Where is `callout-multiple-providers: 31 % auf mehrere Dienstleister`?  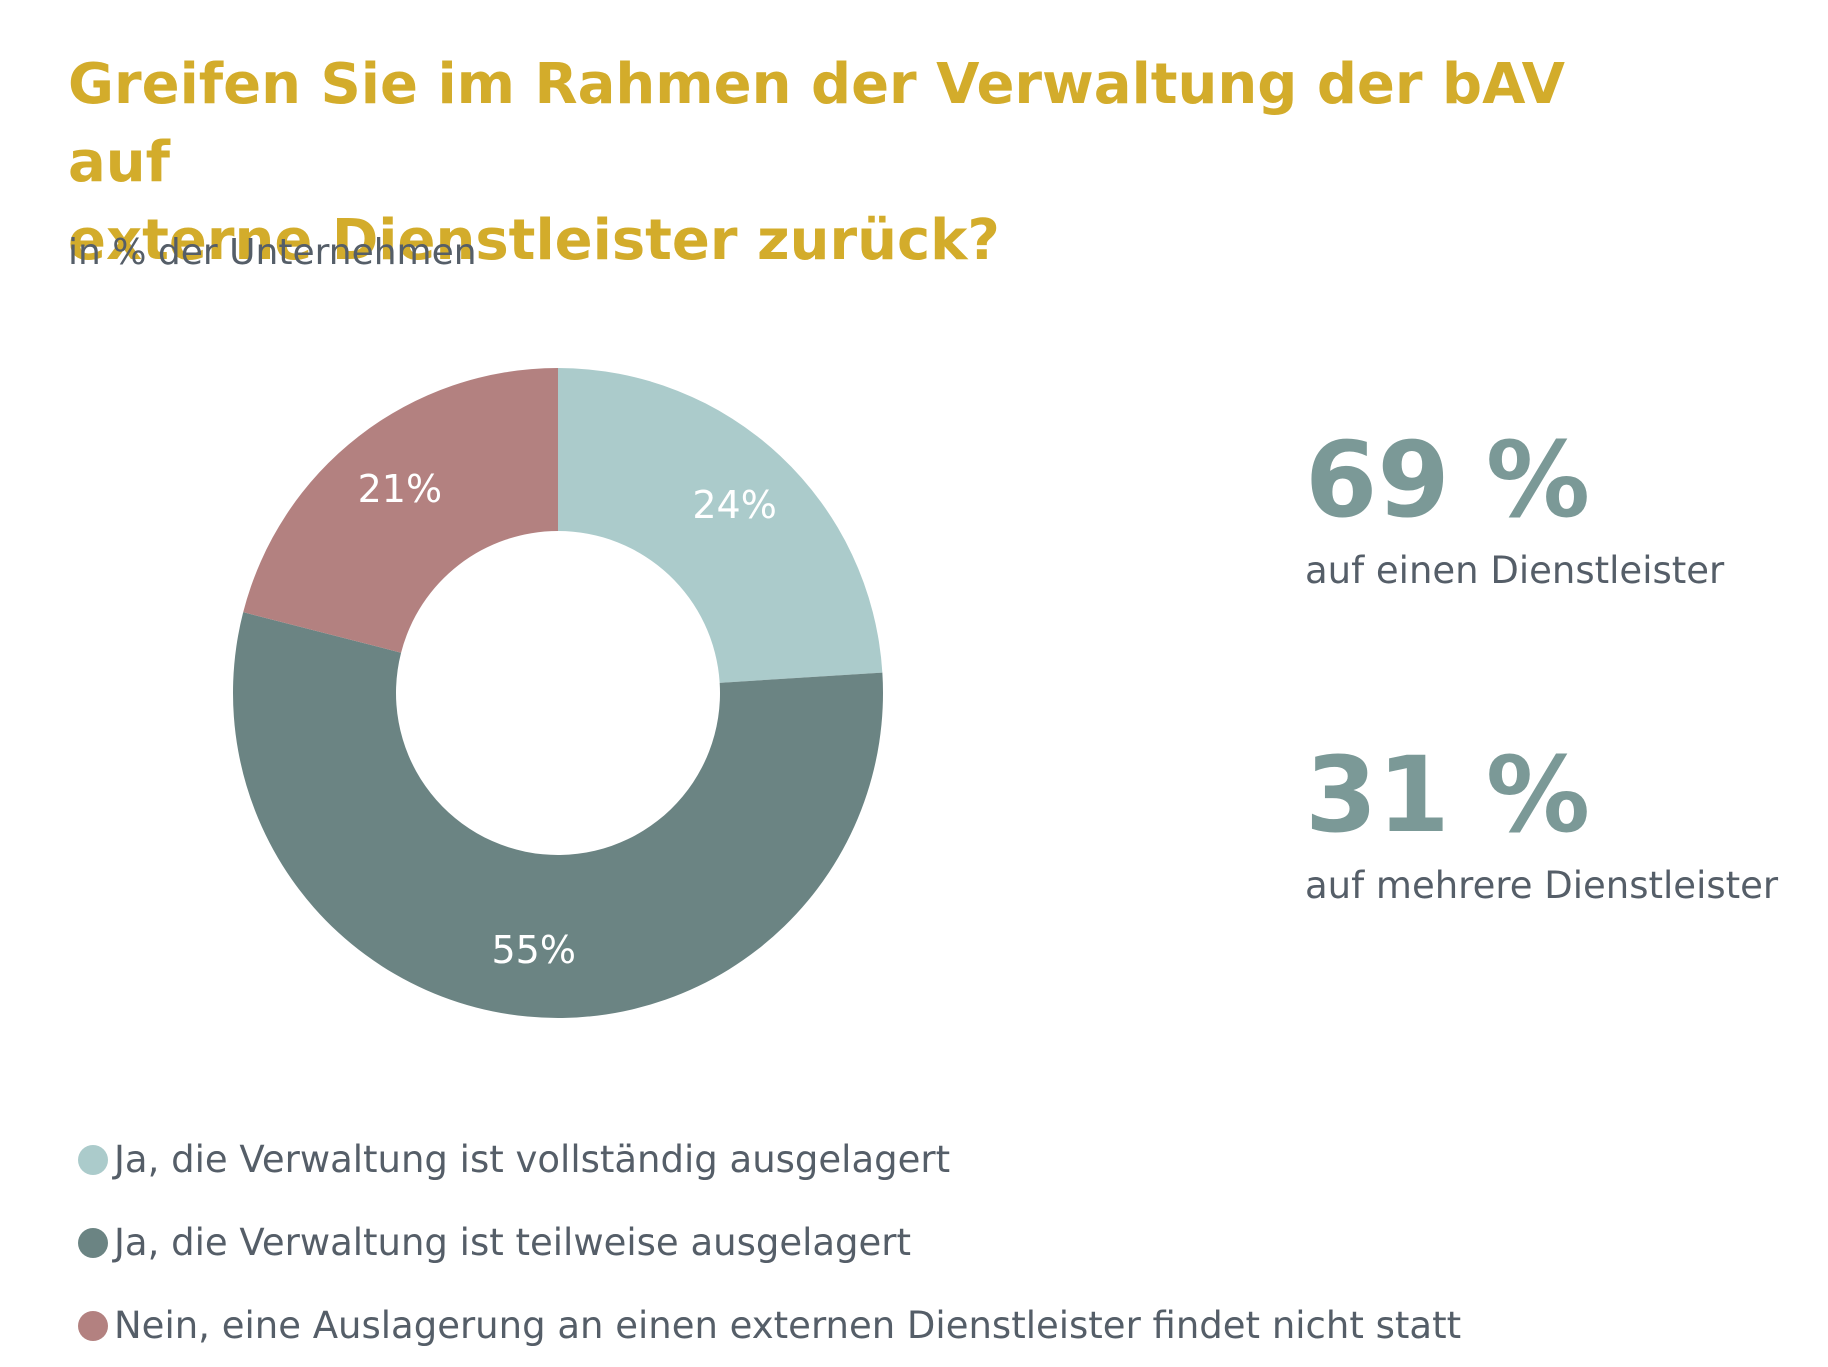 callout-multiple-providers: 31 % auf mehrere Dienstleister is located at coordinates (1541, 823).